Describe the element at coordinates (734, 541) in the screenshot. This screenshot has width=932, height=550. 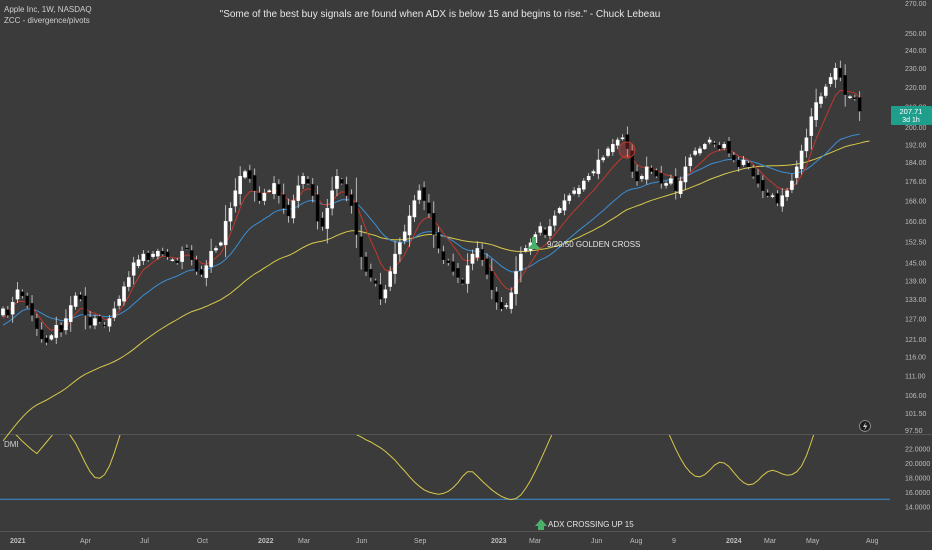
I see `time-tick-label: 2024` at that location.